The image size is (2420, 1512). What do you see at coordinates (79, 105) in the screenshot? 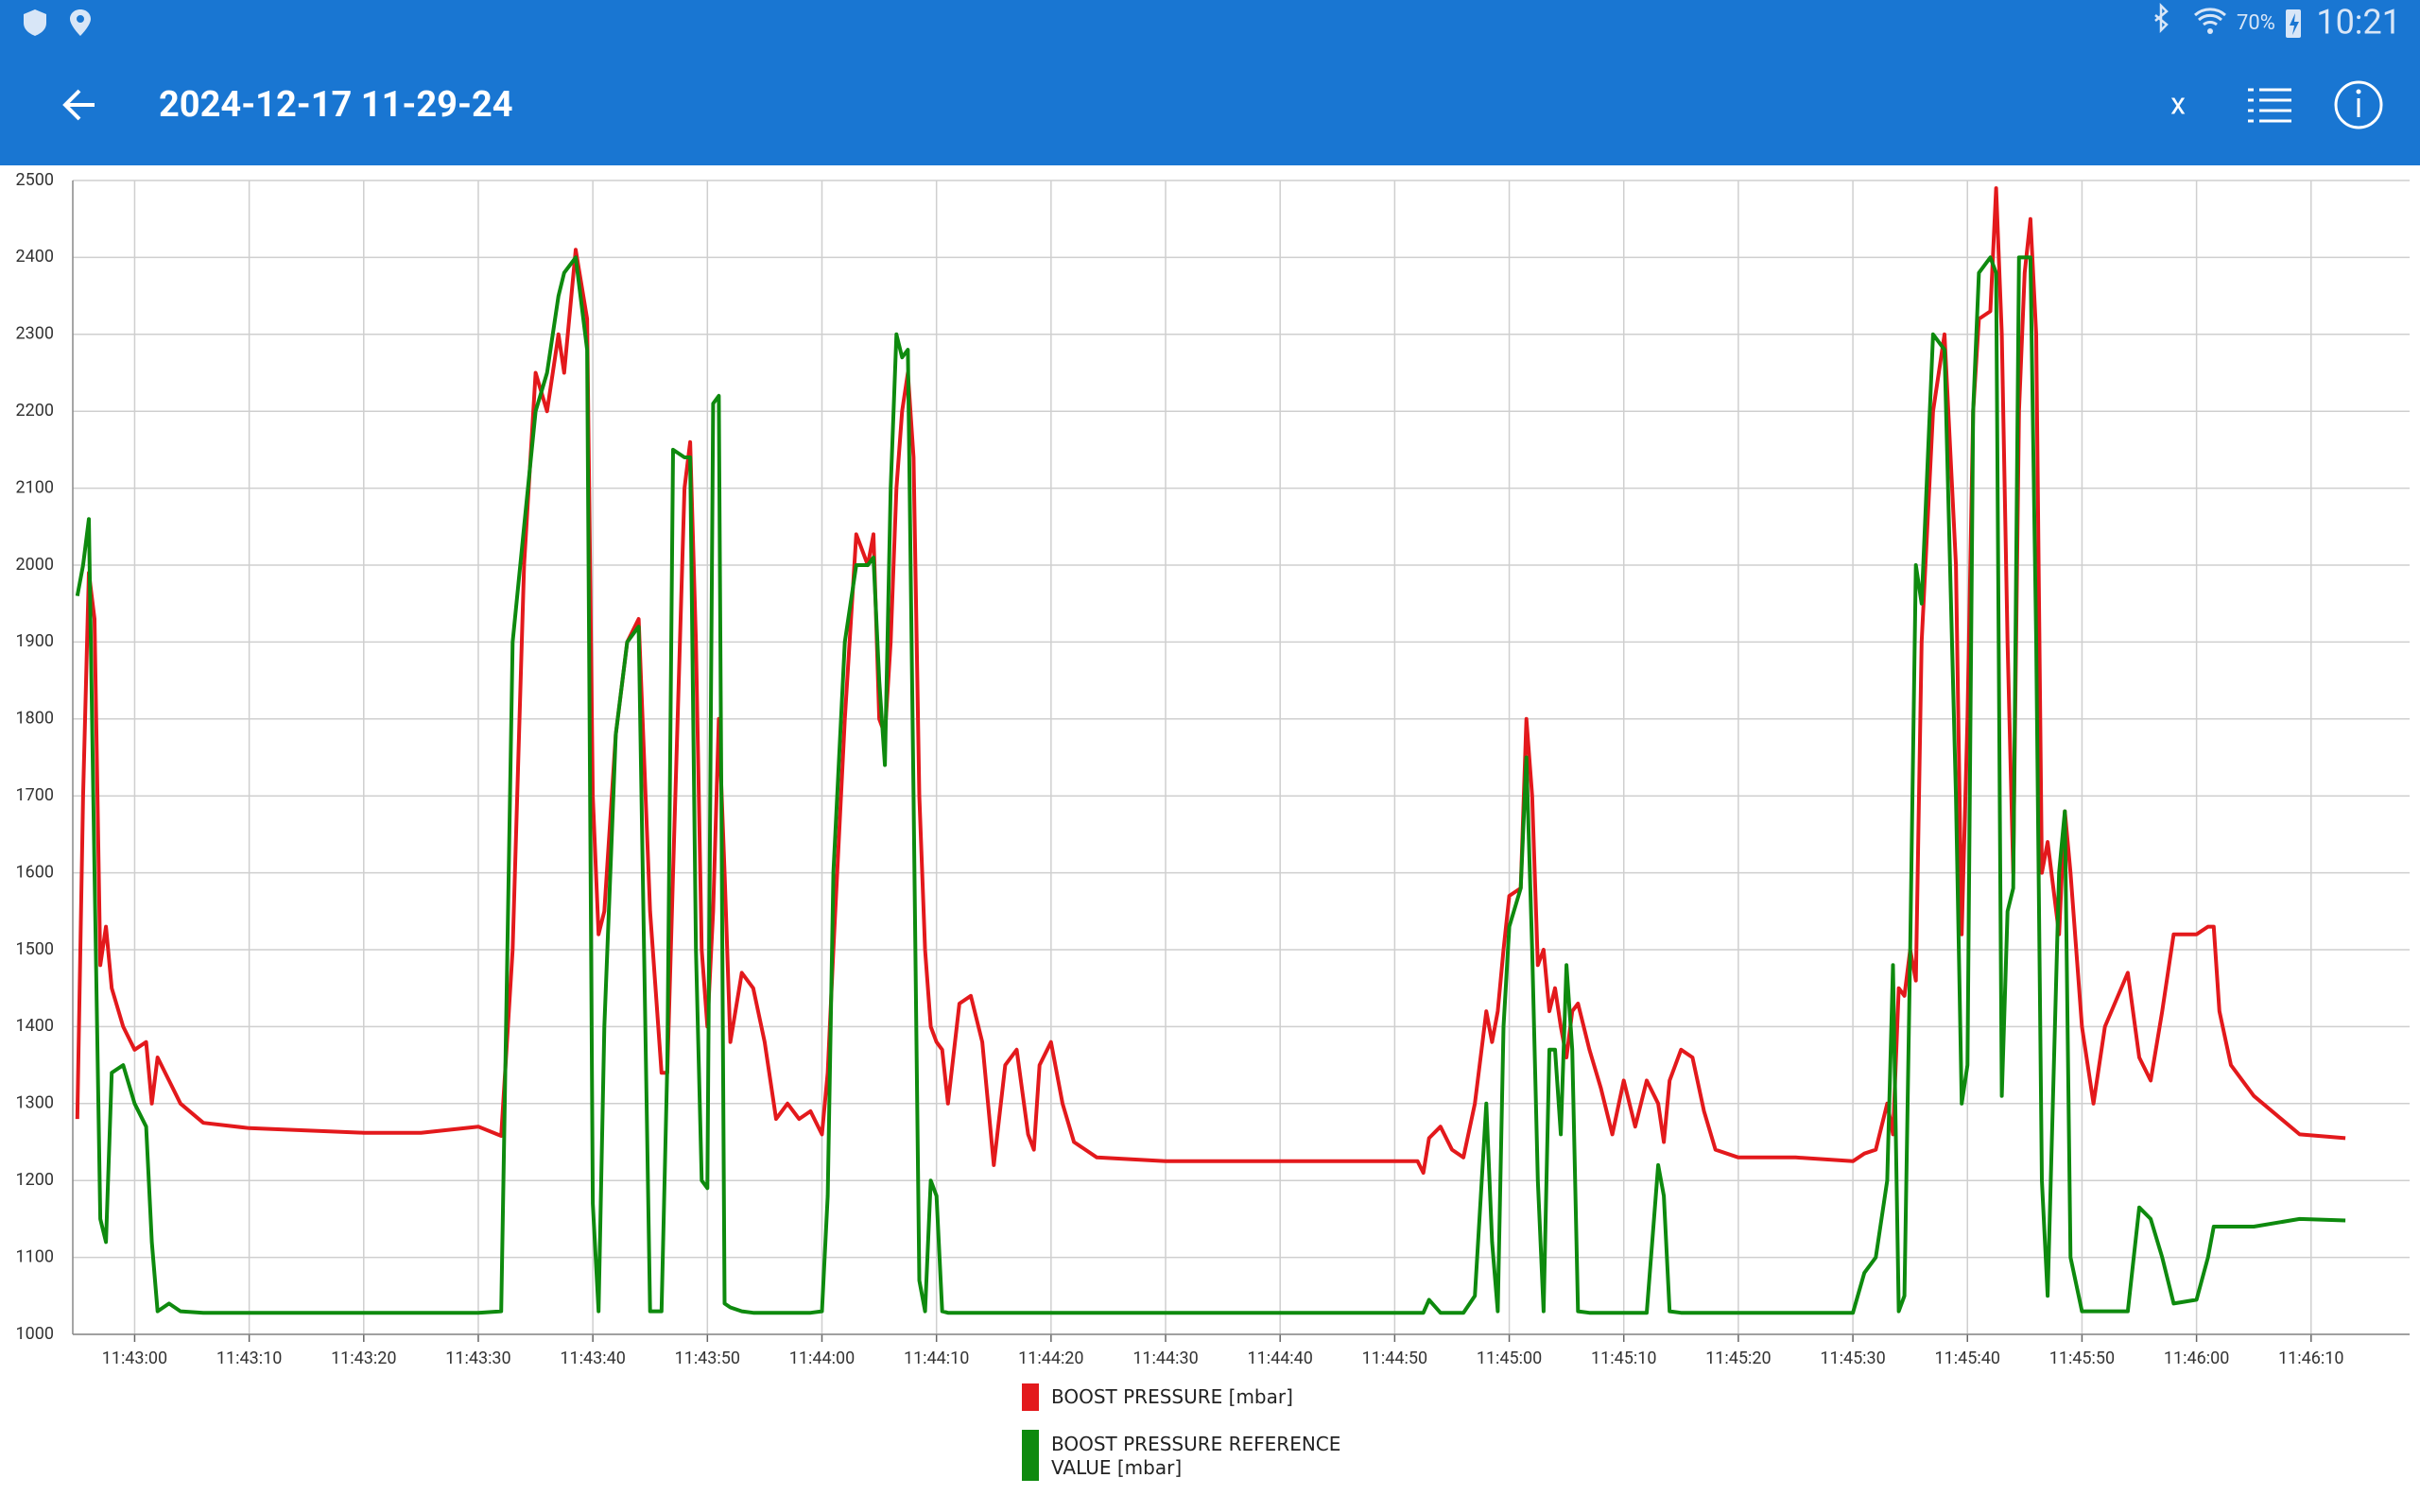
I see `back-button` at bounding box center [79, 105].